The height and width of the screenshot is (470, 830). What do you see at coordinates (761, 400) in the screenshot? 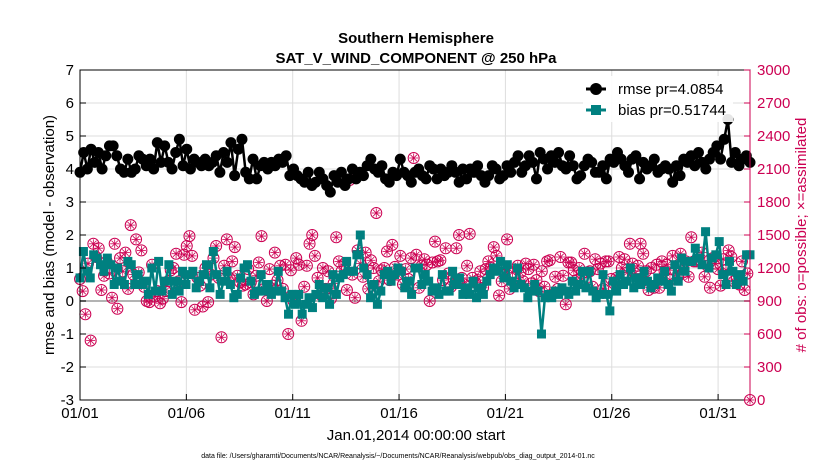
I see `y2-tick-label: 0` at bounding box center [761, 400].